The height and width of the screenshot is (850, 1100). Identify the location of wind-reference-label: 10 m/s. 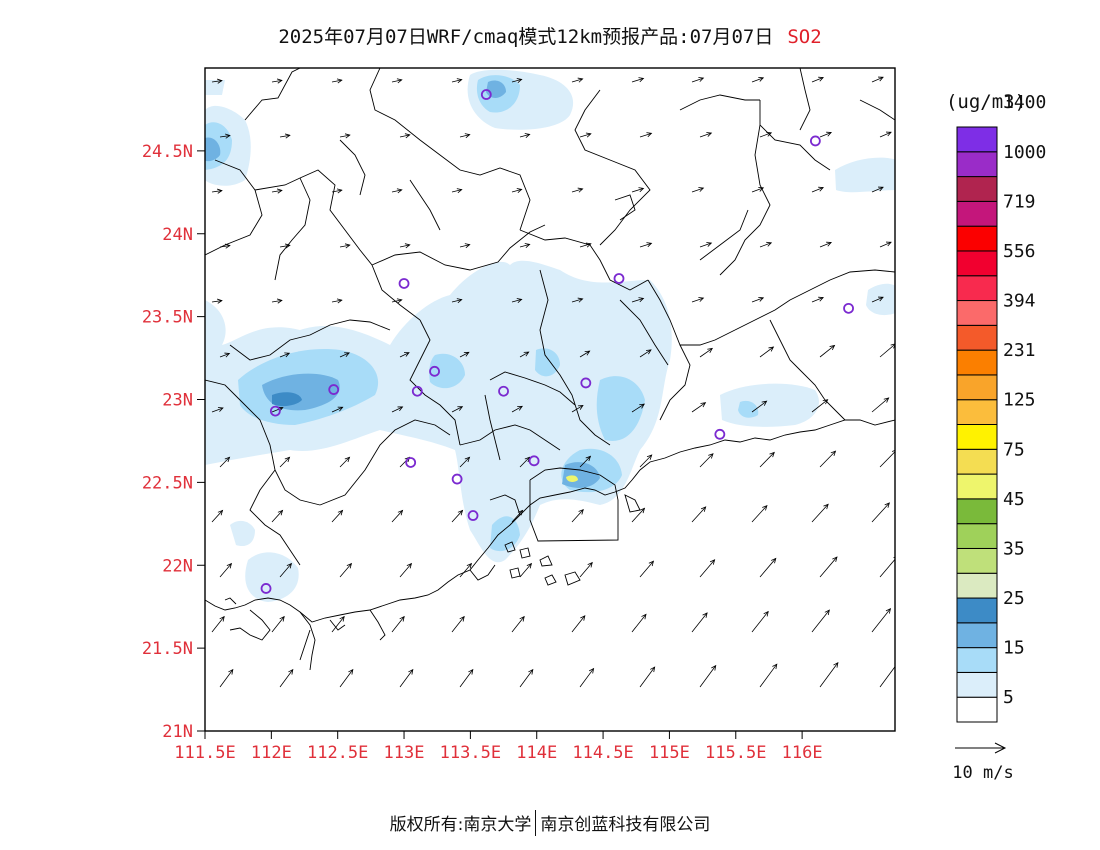
(982, 773).